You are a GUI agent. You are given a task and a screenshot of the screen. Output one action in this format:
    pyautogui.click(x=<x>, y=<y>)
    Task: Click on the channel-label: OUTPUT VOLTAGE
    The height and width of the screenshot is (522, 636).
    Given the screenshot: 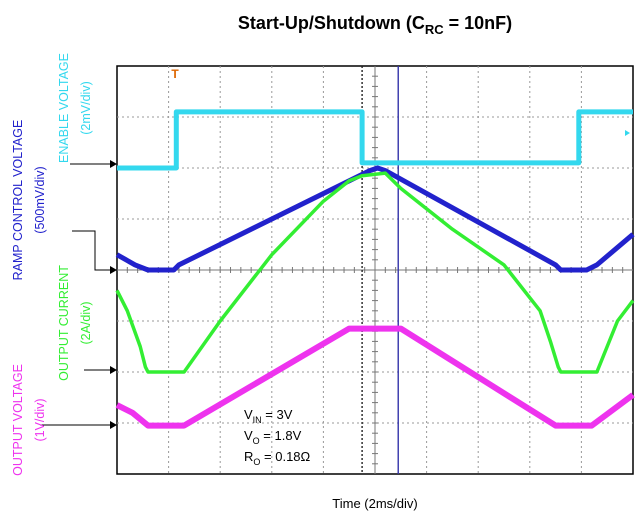 What is the action you would take?
    pyautogui.click(x=18, y=420)
    